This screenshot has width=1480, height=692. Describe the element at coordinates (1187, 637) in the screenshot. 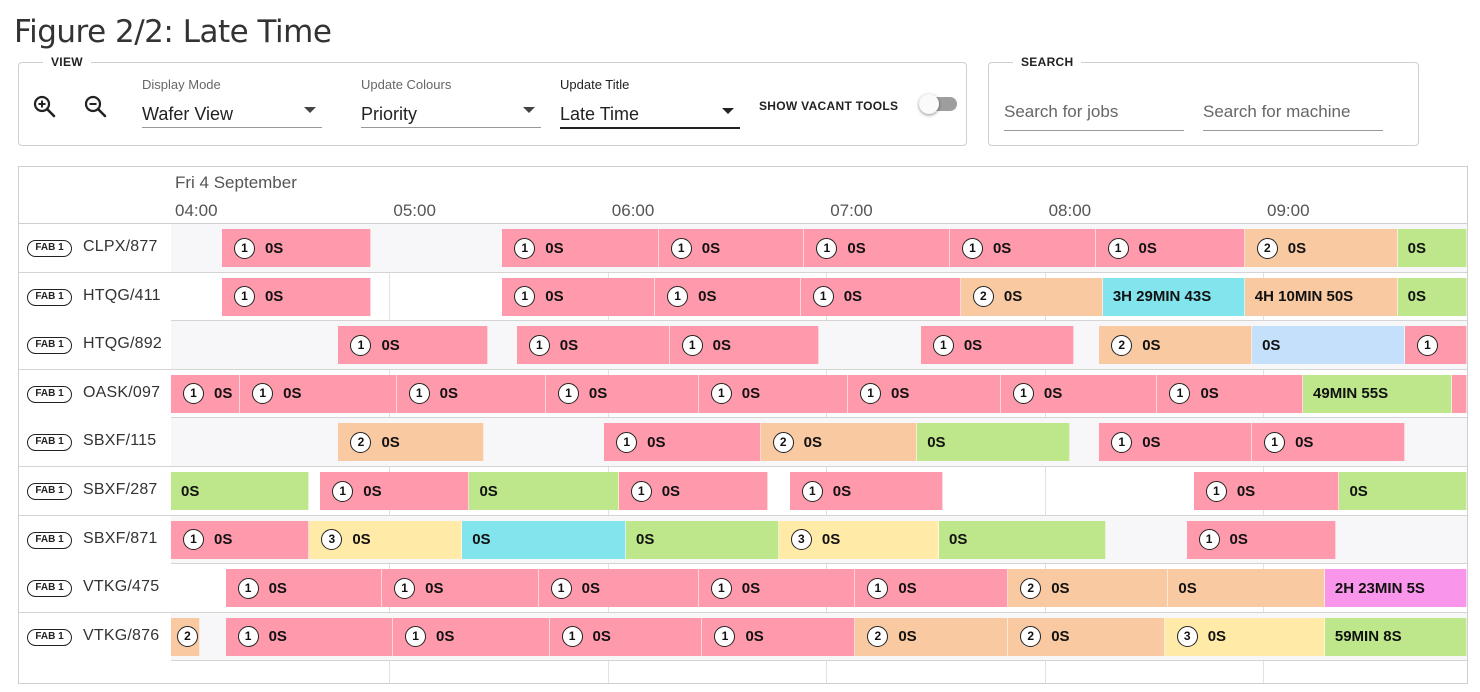

I see `priority-badge: 3` at that location.